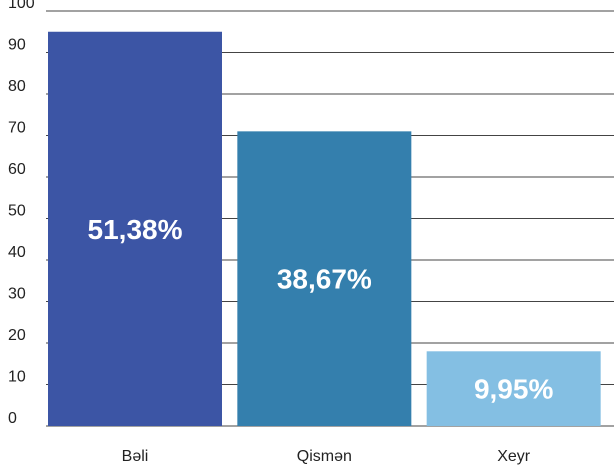 The image size is (614, 468). Describe the element at coordinates (21, 6) in the screenshot. I see `y-tick-label: 100` at that location.